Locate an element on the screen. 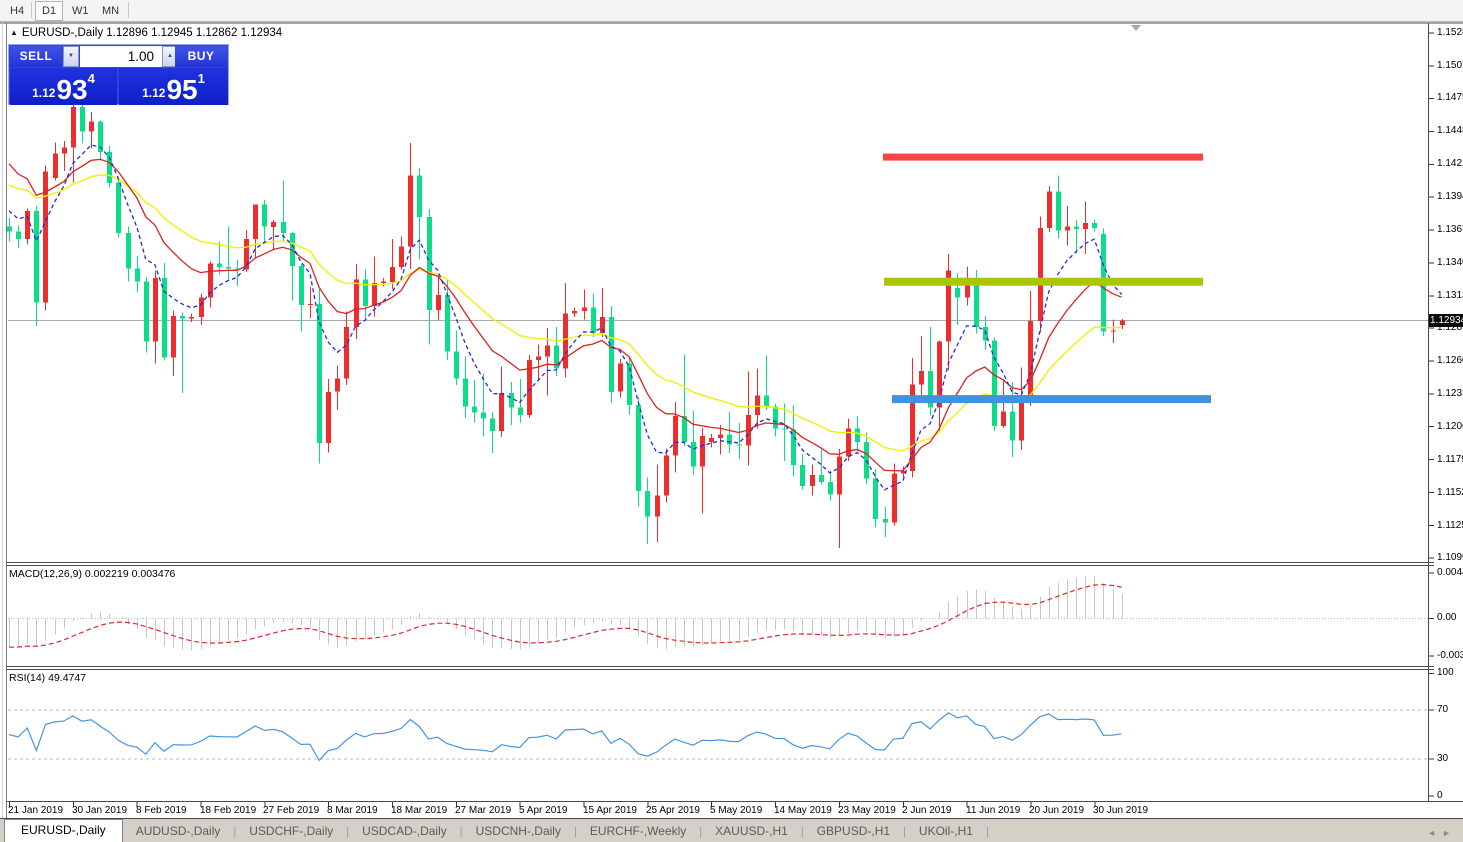 This screenshot has width=1463, height=842. volume-increase-spinner: ▲ is located at coordinates (170, 56).